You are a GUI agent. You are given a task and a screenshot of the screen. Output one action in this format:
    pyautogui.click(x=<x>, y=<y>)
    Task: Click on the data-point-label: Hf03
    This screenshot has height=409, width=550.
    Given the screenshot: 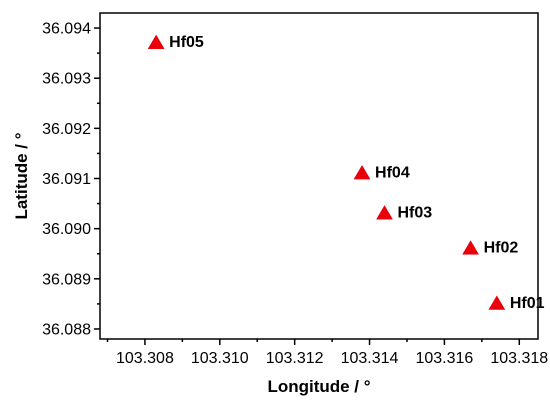 What is the action you would take?
    pyautogui.click(x=415, y=213)
    